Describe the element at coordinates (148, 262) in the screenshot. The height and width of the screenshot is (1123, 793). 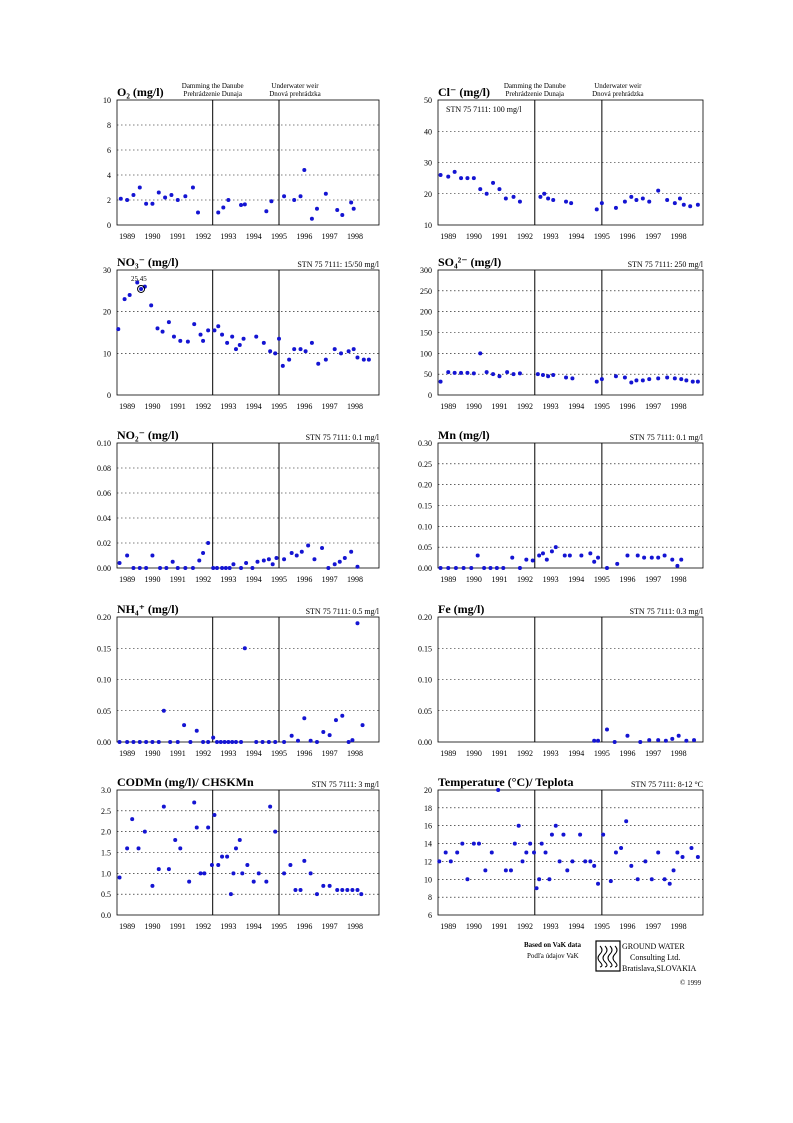
I see `chart-title: NO₃⁻ (mg/l)` at that location.